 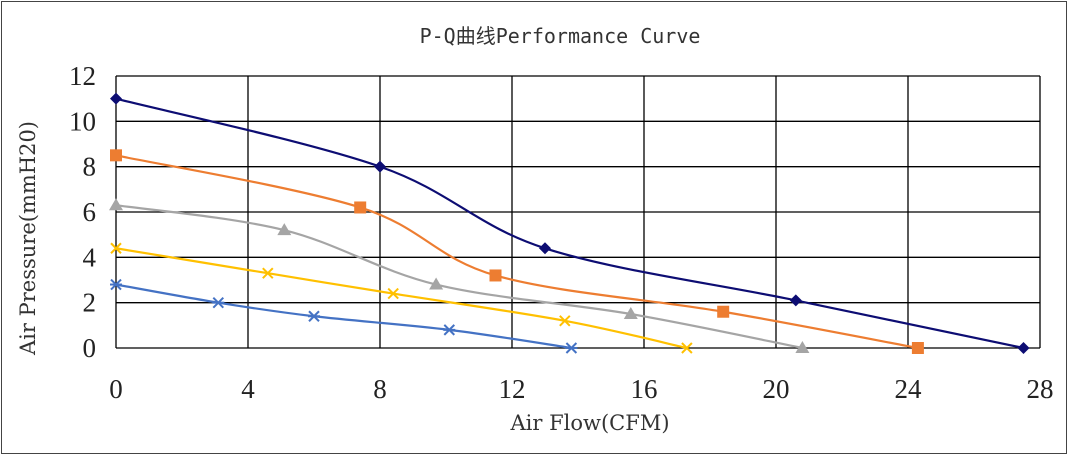 What do you see at coordinates (560, 36) in the screenshot?
I see `chart-title: P-Q曲线Performance Curve` at bounding box center [560, 36].